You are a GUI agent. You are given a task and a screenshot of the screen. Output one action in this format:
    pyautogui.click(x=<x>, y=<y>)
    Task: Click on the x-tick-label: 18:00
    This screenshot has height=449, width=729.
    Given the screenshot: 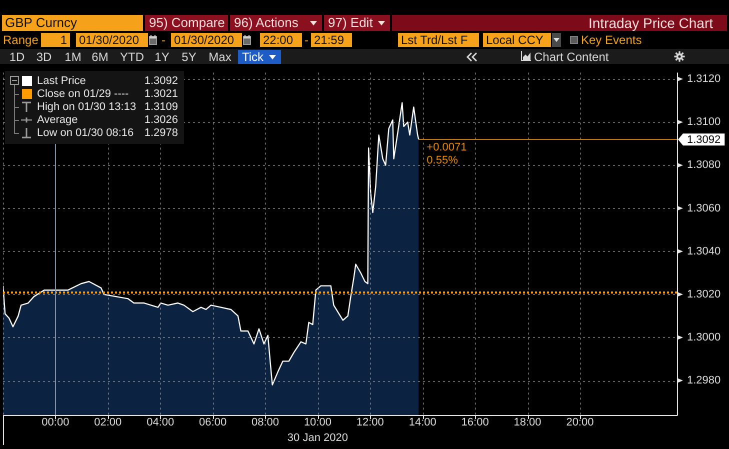 What is the action you would take?
    pyautogui.click(x=528, y=422)
    